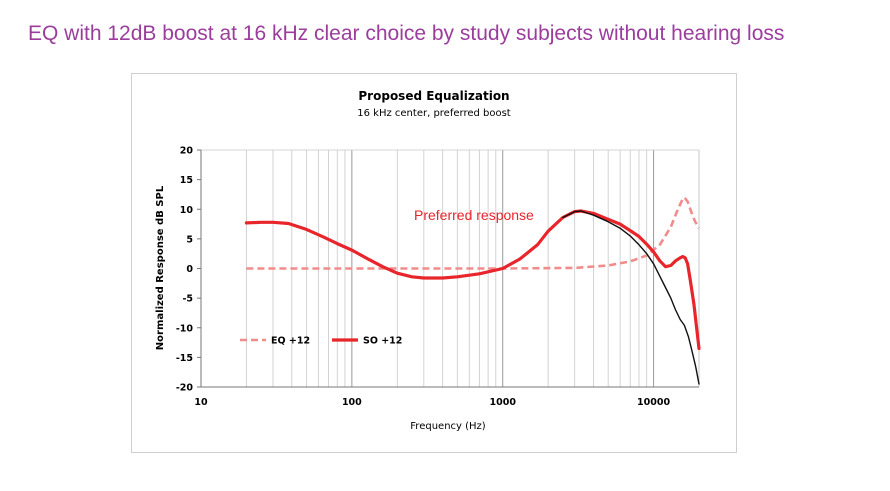 Image resolution: width=890 pixels, height=491 pixels. I want to click on x-axis-label: Frequency (Hz), so click(448, 426).